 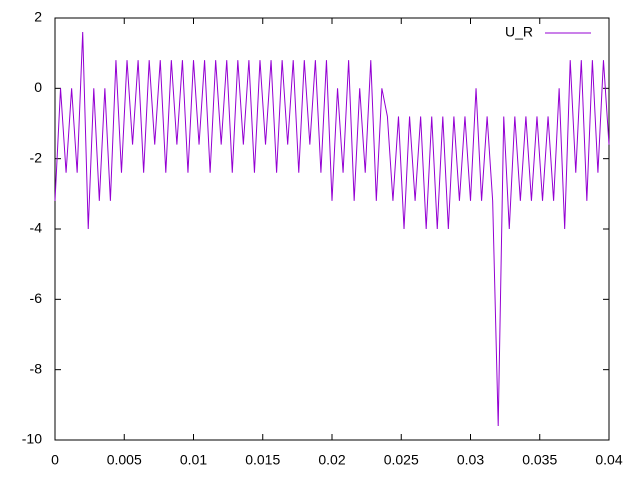 What do you see at coordinates (36, 157) in the screenshot?
I see `y-tick-label: -2` at bounding box center [36, 157].